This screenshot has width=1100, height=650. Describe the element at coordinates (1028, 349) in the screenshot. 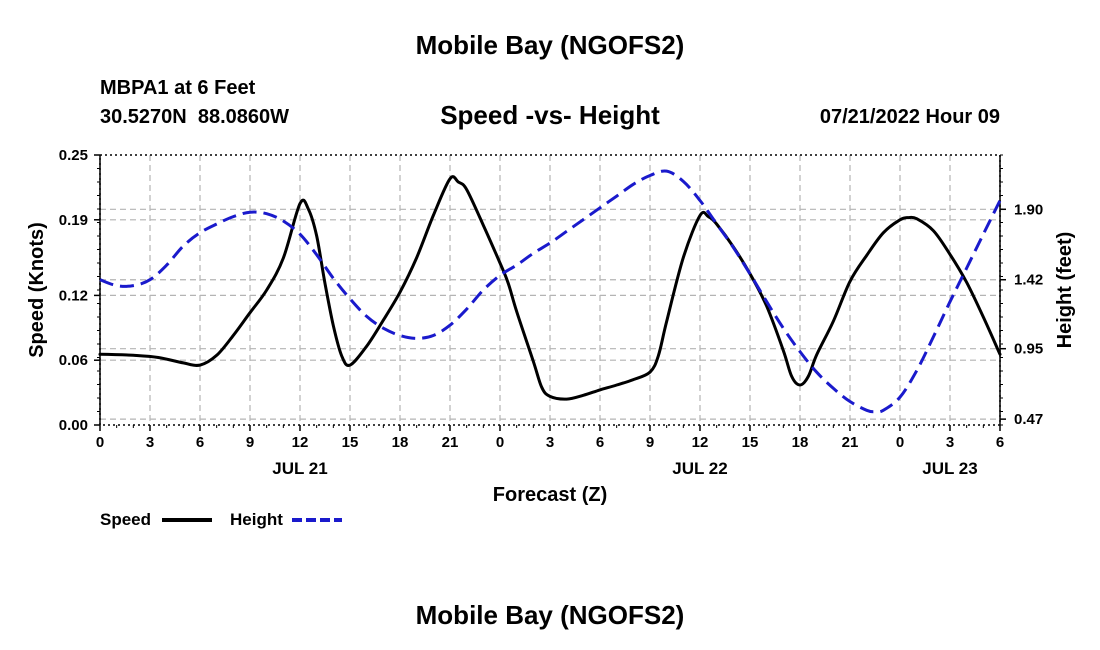

I see `y2-tick-label: 0.95` at that location.